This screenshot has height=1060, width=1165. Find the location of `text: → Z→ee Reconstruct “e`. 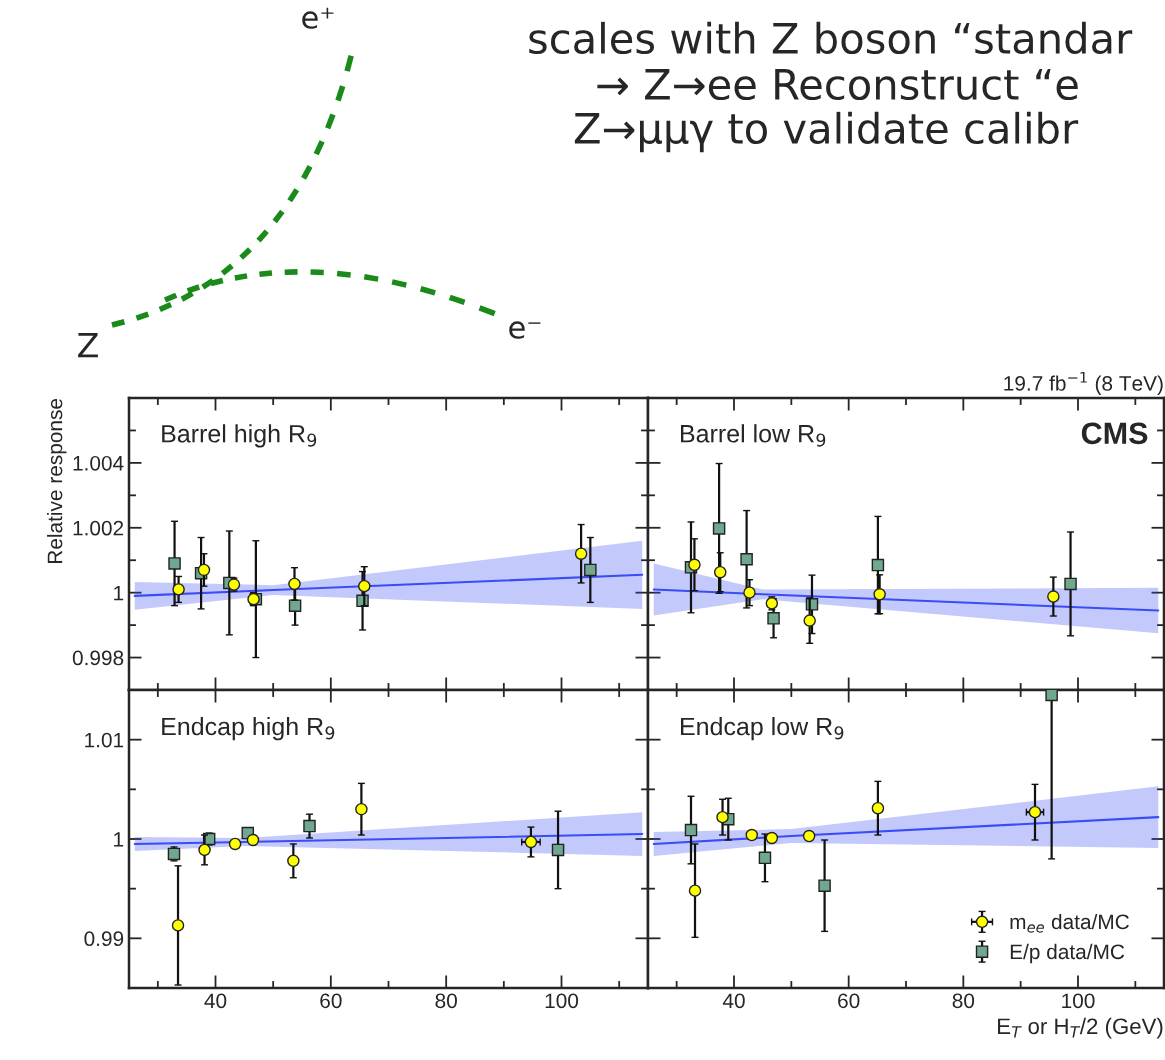

text: → Z→ee Reconstruct “e is located at coordinates (837, 85).